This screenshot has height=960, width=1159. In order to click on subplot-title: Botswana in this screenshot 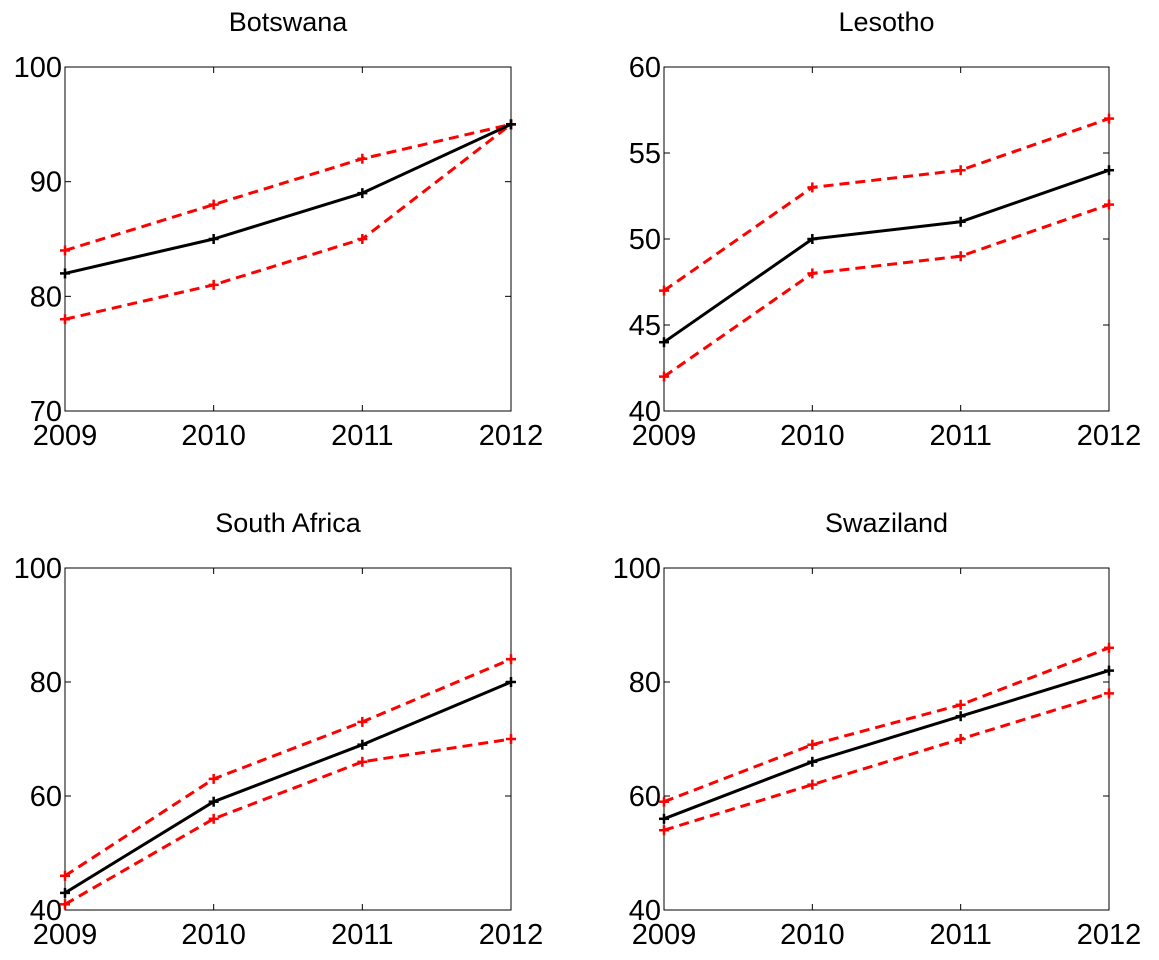, I will do `click(289, 22)`.